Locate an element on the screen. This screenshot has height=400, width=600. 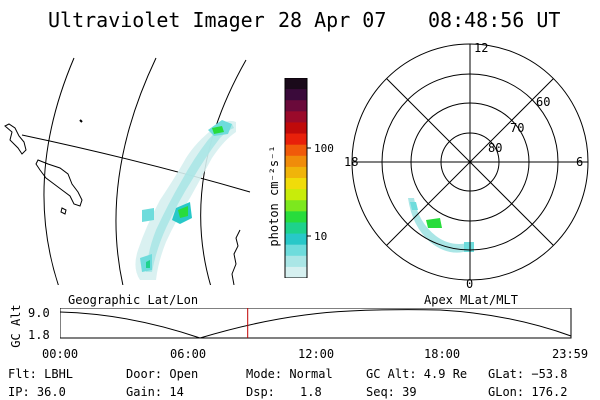
colorbar-unit-label: photon cm⁻²s⁻¹ is located at coordinates (274, 196).